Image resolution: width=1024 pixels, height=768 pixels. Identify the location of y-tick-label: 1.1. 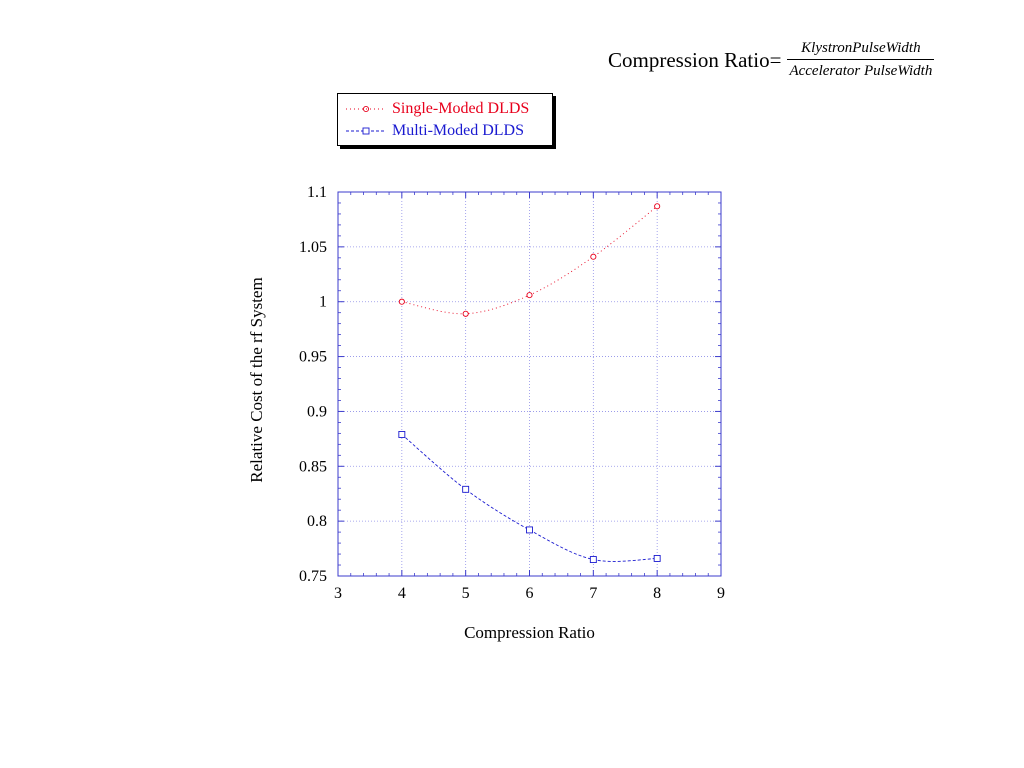
(317, 192).